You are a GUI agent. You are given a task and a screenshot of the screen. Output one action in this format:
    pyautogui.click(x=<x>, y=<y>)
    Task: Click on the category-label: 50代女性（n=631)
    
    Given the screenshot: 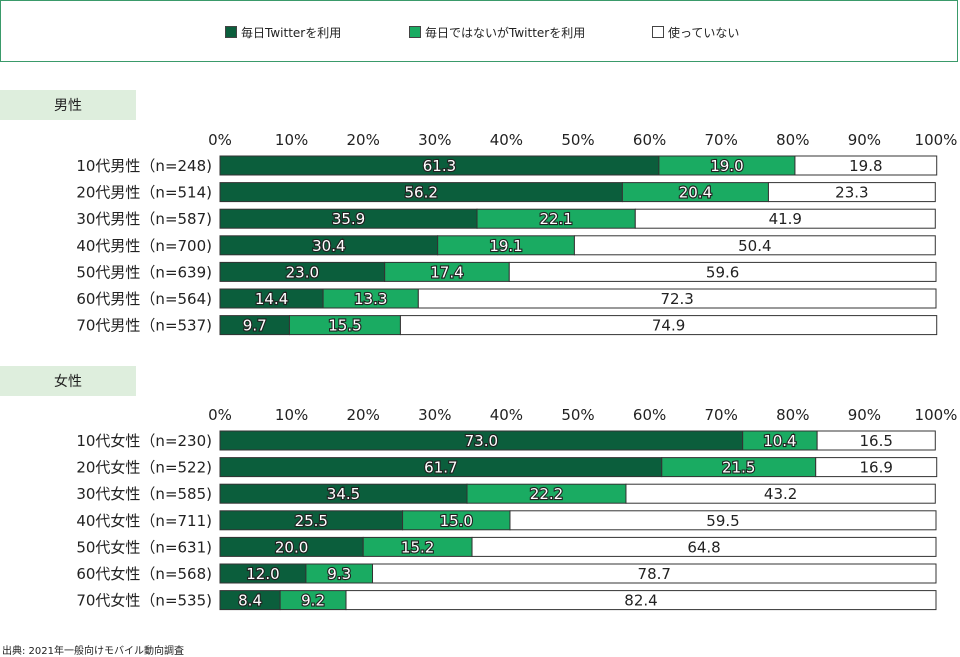 What is the action you would take?
    pyautogui.click(x=144, y=547)
    